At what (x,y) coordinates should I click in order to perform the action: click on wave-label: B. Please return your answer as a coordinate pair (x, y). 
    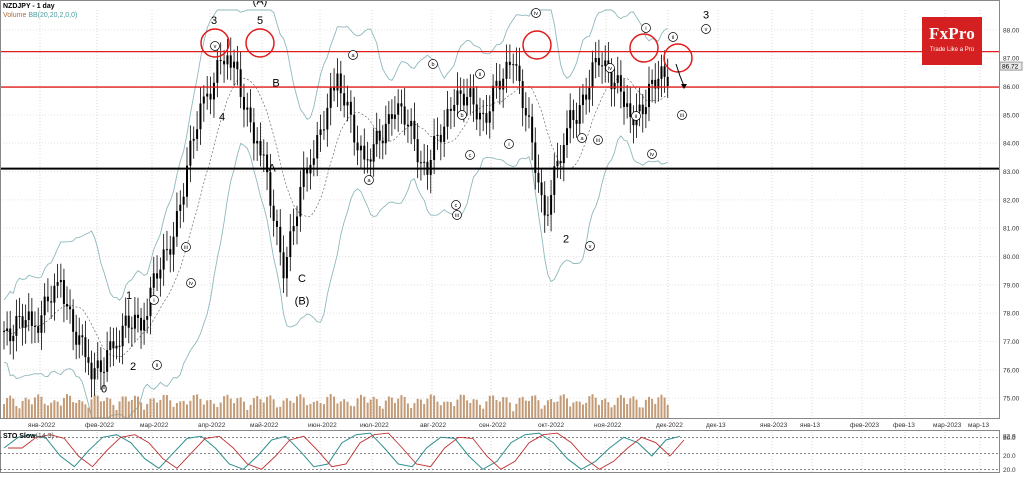
    Looking at the image, I should click on (275, 84).